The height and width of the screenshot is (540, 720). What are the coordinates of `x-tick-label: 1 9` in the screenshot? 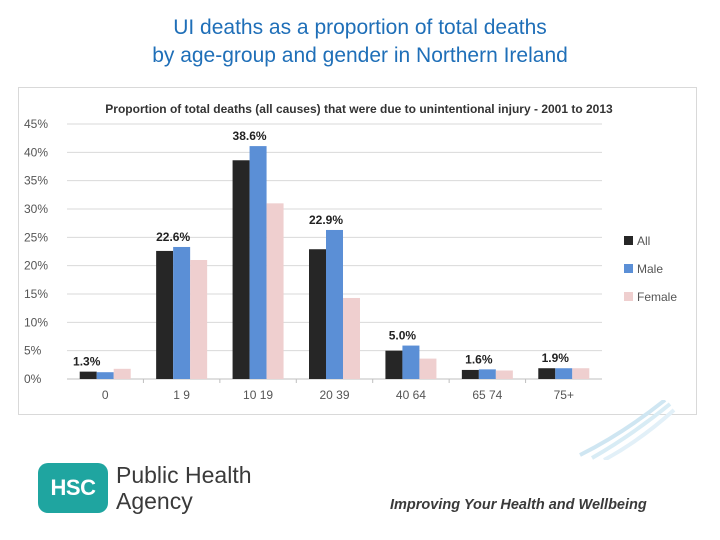 It's located at (181, 395).